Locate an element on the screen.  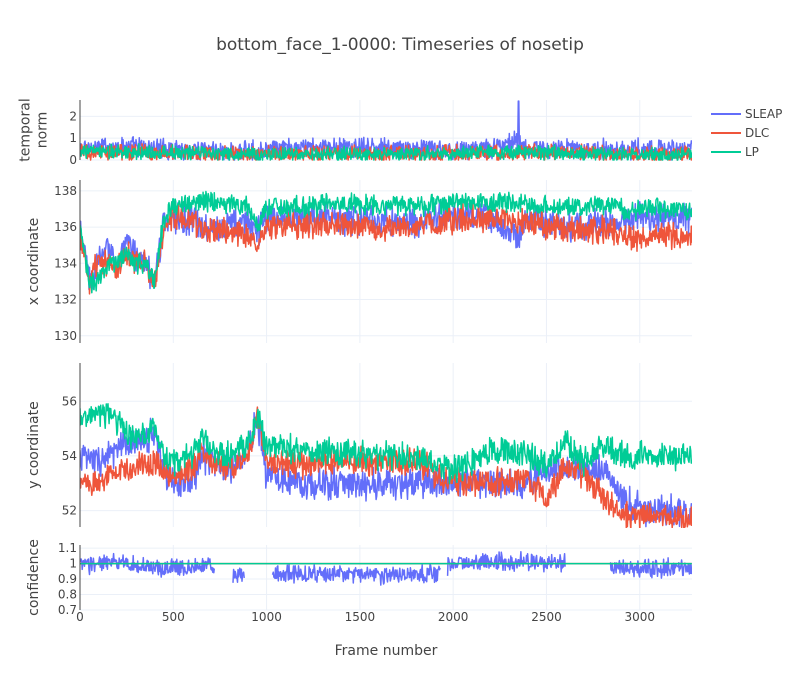
x-tick-label: 0 is located at coordinates (80, 617).